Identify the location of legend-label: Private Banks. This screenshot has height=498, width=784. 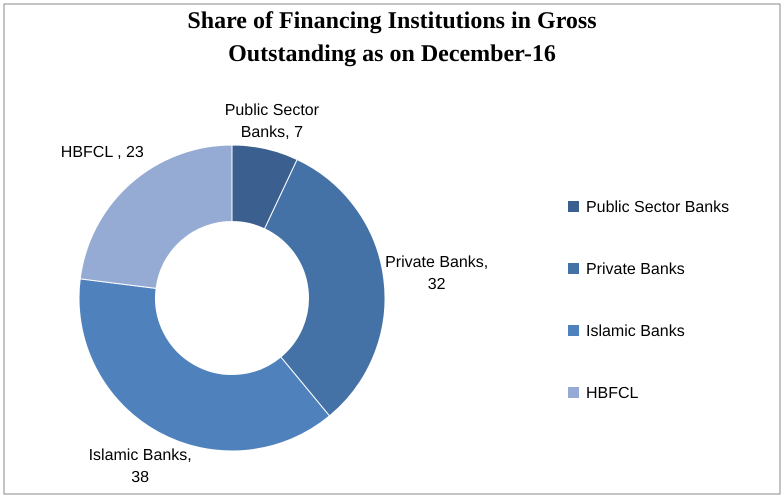
(635, 269).